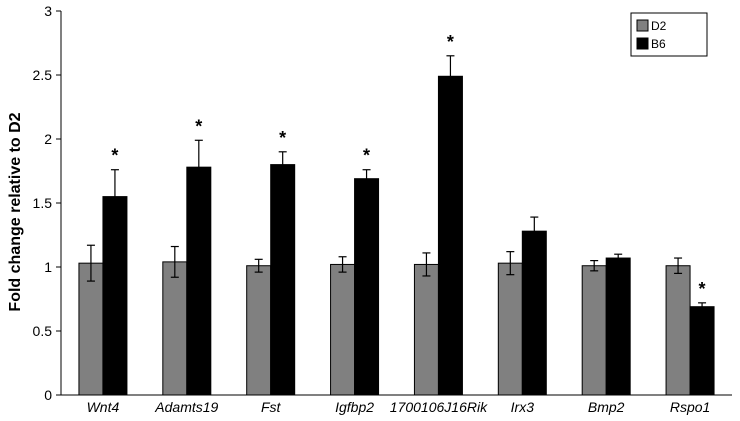  I want to click on y-ticks: 0 0.5 1 1.5 2 2.5 3, so click(47, 203).